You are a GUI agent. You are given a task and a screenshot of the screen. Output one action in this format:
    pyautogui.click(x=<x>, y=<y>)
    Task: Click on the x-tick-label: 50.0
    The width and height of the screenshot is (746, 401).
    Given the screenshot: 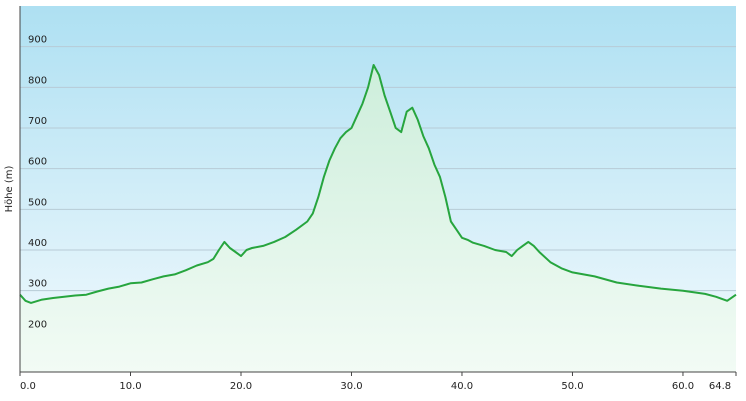 What is the action you would take?
    pyautogui.click(x=572, y=386)
    